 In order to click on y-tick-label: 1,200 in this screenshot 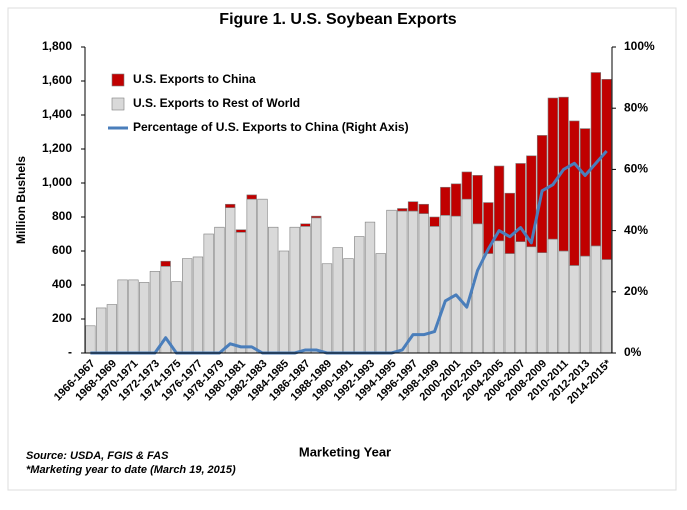, I will do `click(57, 148)`.